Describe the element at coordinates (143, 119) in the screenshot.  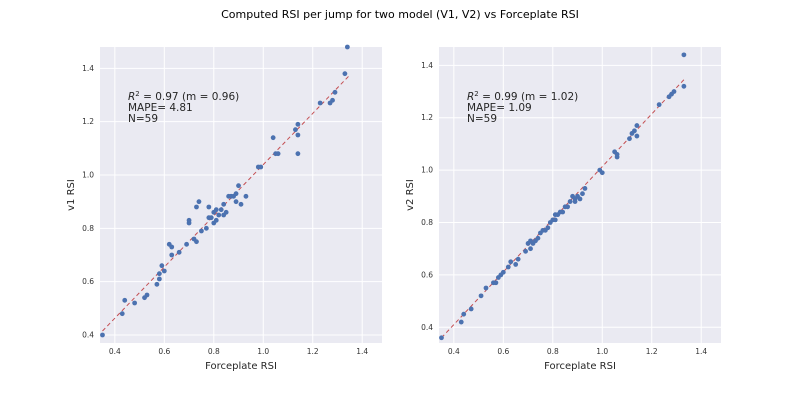
I see `n-annotation: N=59` at that location.